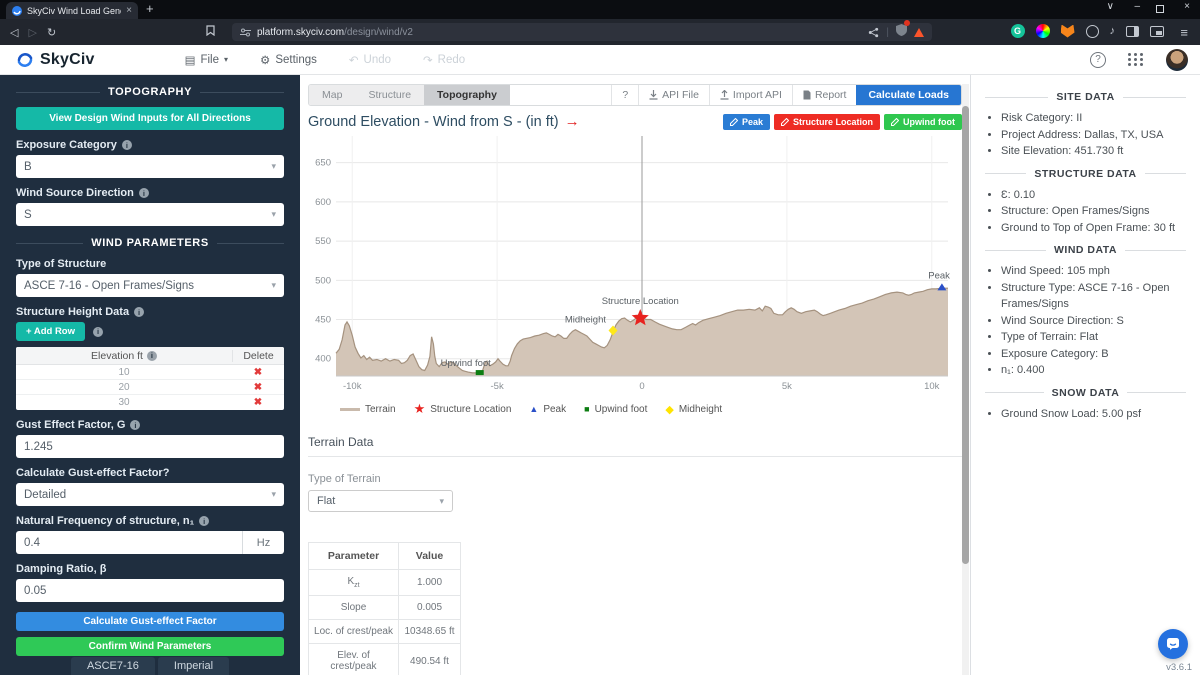 The height and width of the screenshot is (675, 1200). I want to click on site-settings-icon, so click(245, 32).